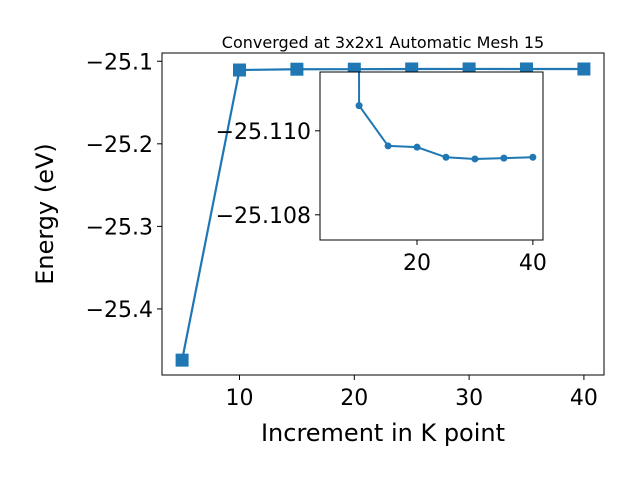  Describe the element at coordinates (119, 62) in the screenshot. I see `y-tick-label: −25.1` at that location.